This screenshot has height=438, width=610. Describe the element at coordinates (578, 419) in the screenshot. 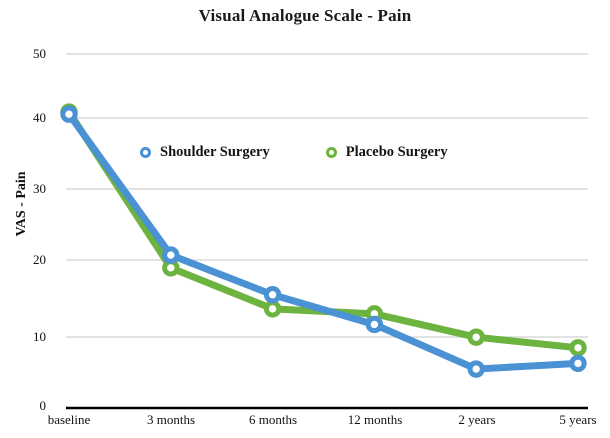

I see `x-tick-label: 5 years` at that location.